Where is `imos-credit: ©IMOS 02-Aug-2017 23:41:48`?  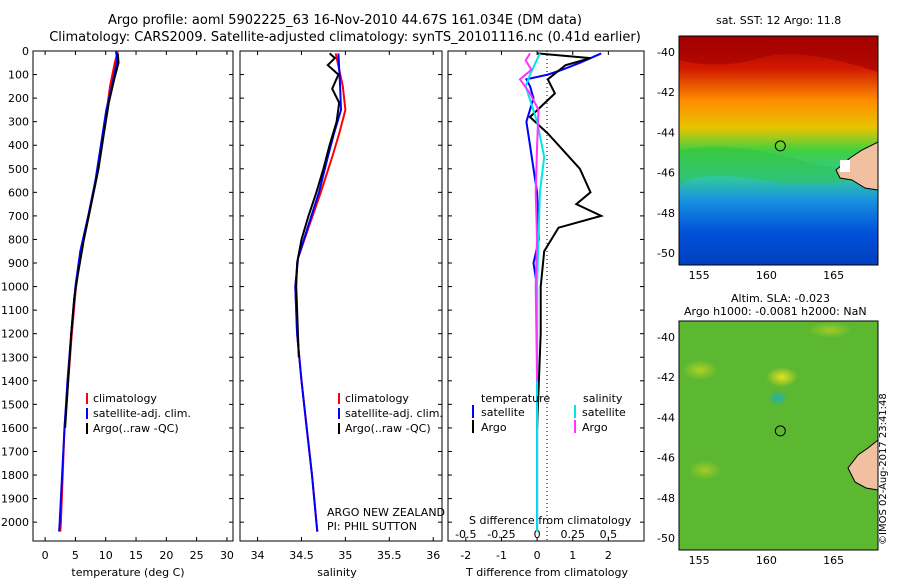 imos-credit: ©IMOS 02-Aug-2017 23:41:48 is located at coordinates (883, 469).